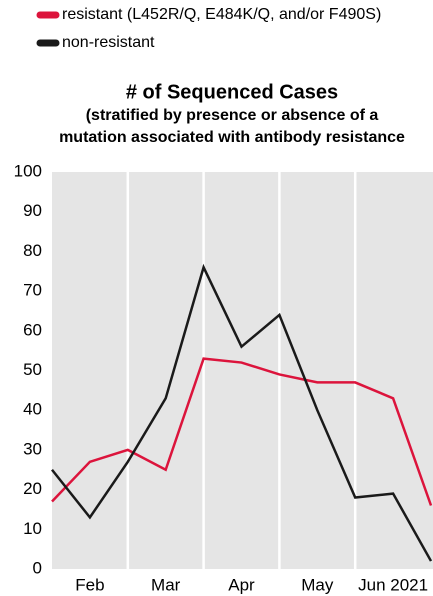  What do you see at coordinates (32, 250) in the screenshot?
I see `y-tick-label: 80` at bounding box center [32, 250].